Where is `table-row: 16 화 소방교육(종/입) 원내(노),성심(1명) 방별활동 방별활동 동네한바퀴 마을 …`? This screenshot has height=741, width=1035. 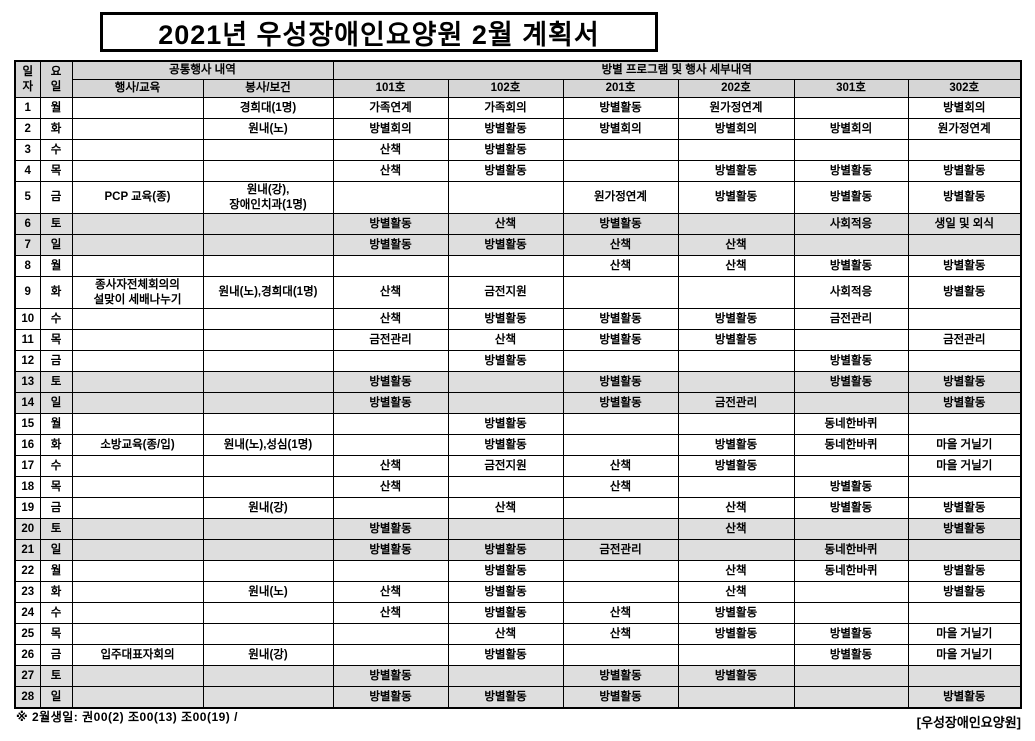 table-row: 16 화 소방교육(종/입) 원내(노),성심(1명) 방별활동 방별활동 동네한바퀴 마을 … is located at coordinates (518, 445).